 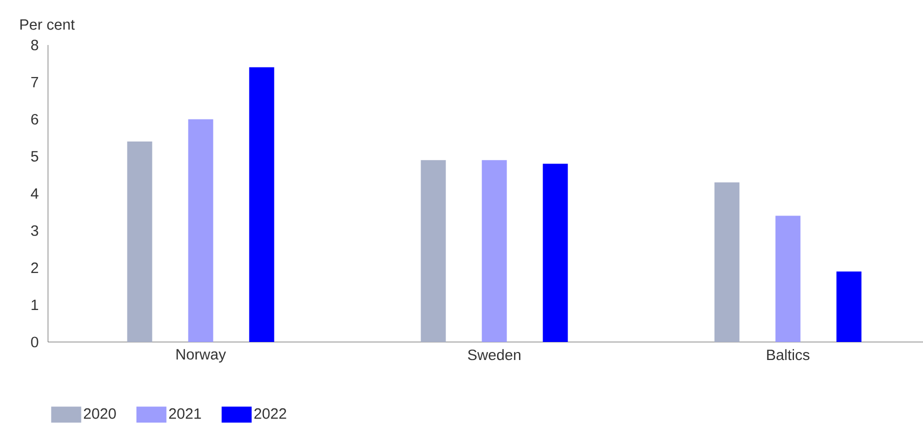 What do you see at coordinates (270, 413) in the screenshot?
I see `legend-label: 2022` at bounding box center [270, 413].